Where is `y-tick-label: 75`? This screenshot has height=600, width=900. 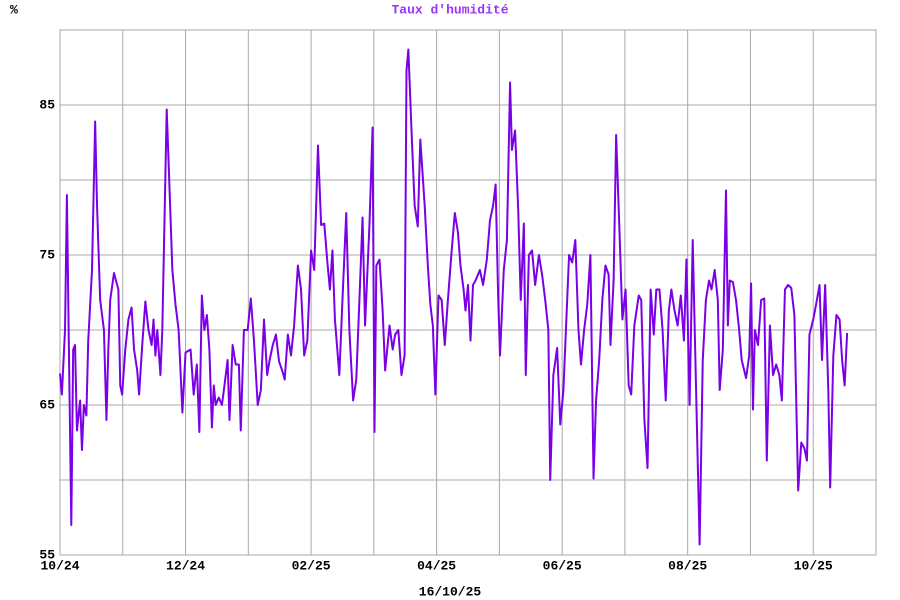 y-tick-label: 75 is located at coordinates (47, 254).